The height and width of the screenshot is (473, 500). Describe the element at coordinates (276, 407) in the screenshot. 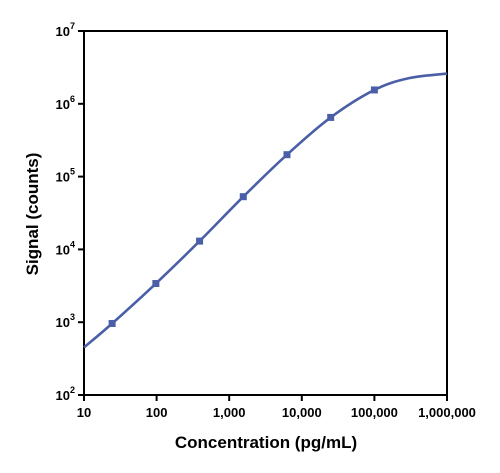

I see `x-axis: 10 100 1,000 10,000 100,000 1,000,000` at that location.